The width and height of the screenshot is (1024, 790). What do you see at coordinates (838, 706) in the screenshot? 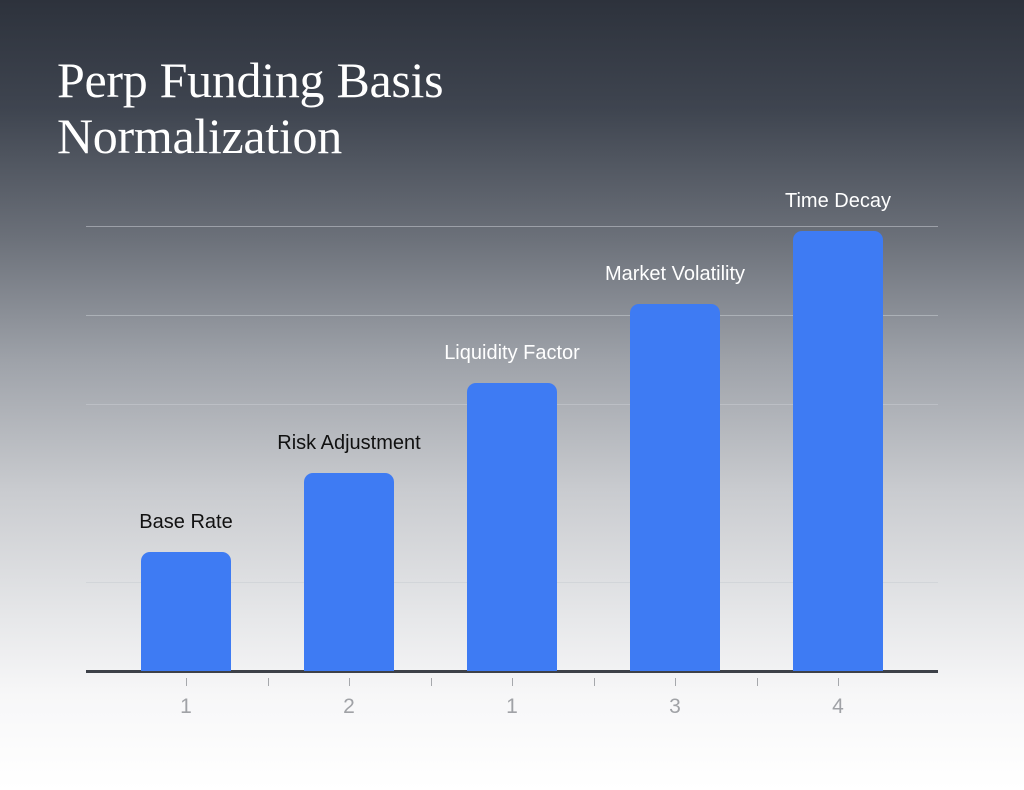
I see `x-axis-tick-label: 4` at bounding box center [838, 706].